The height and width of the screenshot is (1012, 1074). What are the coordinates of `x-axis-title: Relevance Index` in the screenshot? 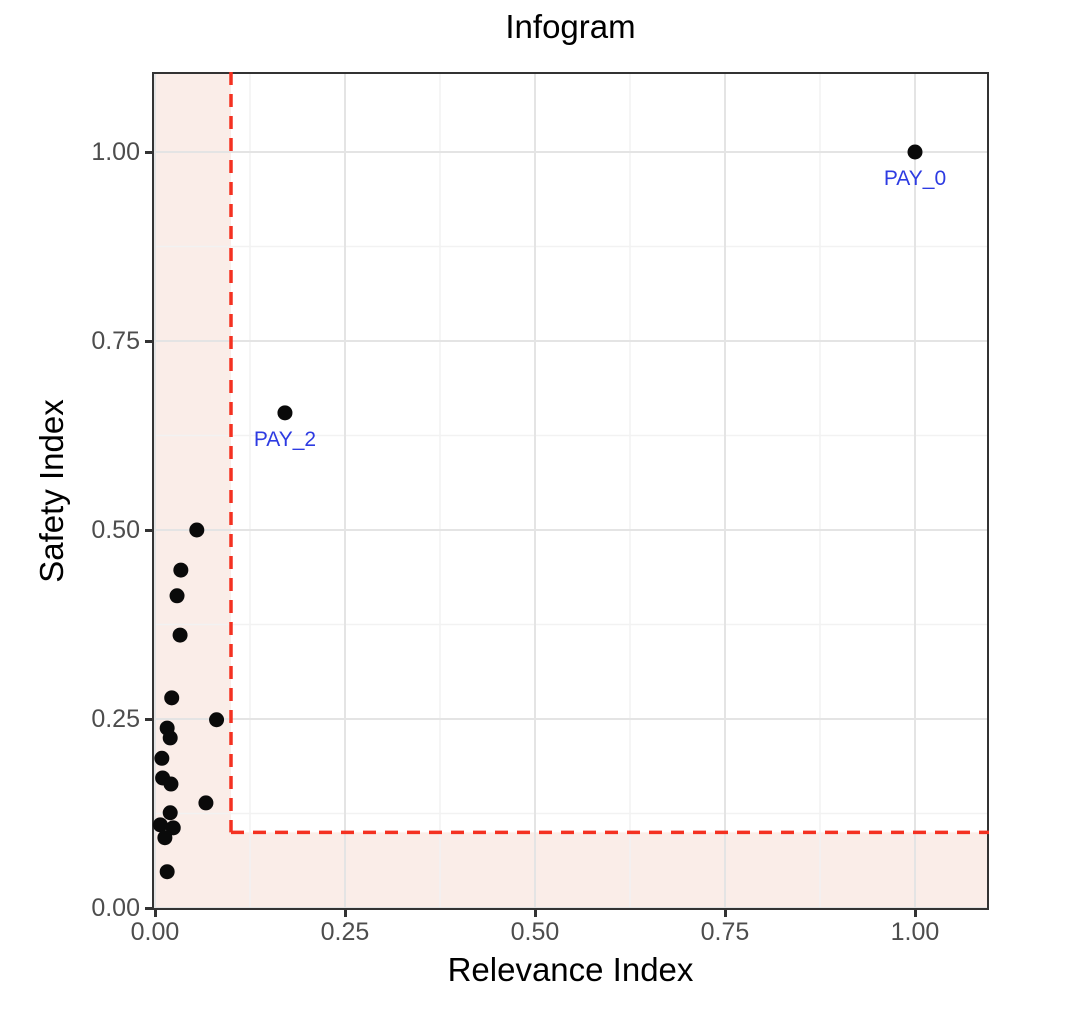 It's located at (570, 969).